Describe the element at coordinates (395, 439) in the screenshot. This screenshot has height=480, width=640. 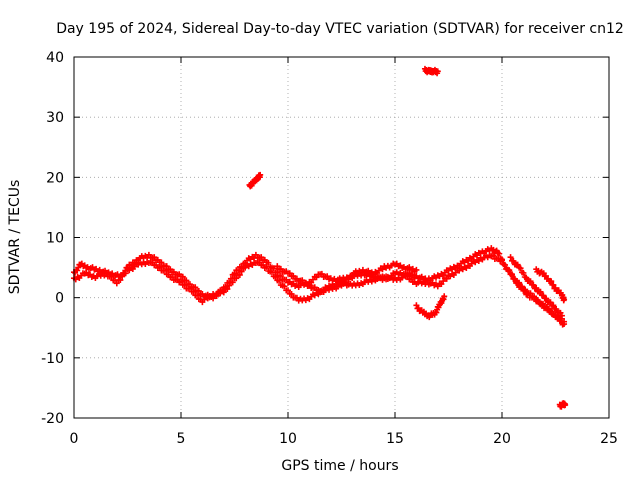
I see `x-tick-label: 15` at that location.